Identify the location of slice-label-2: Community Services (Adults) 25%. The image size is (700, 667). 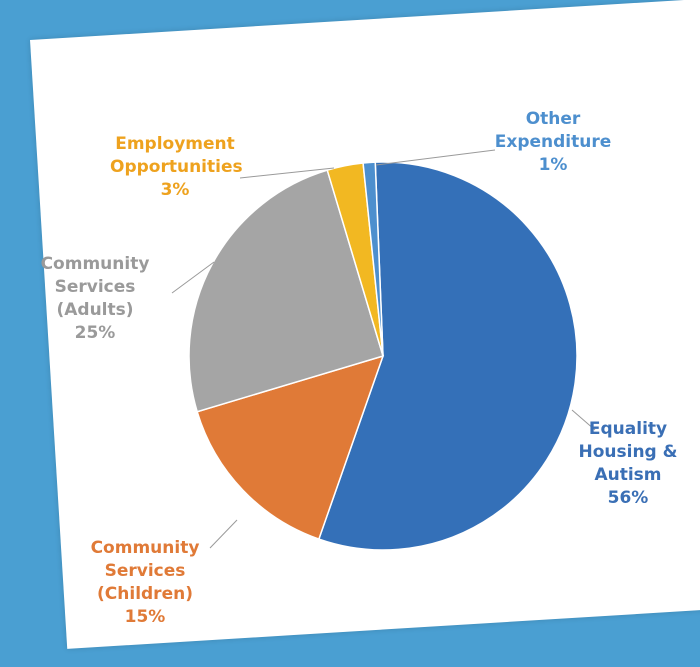
(95, 299).